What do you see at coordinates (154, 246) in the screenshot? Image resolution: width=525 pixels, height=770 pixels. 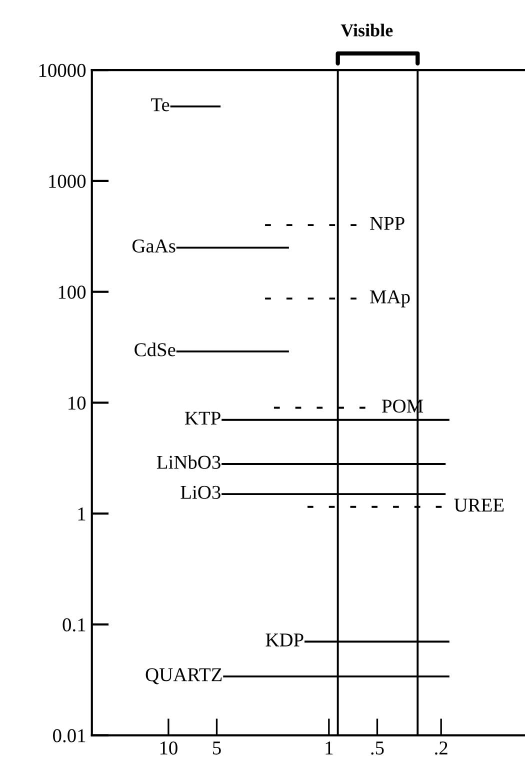 I see `series-label: GaAs` at bounding box center [154, 246].